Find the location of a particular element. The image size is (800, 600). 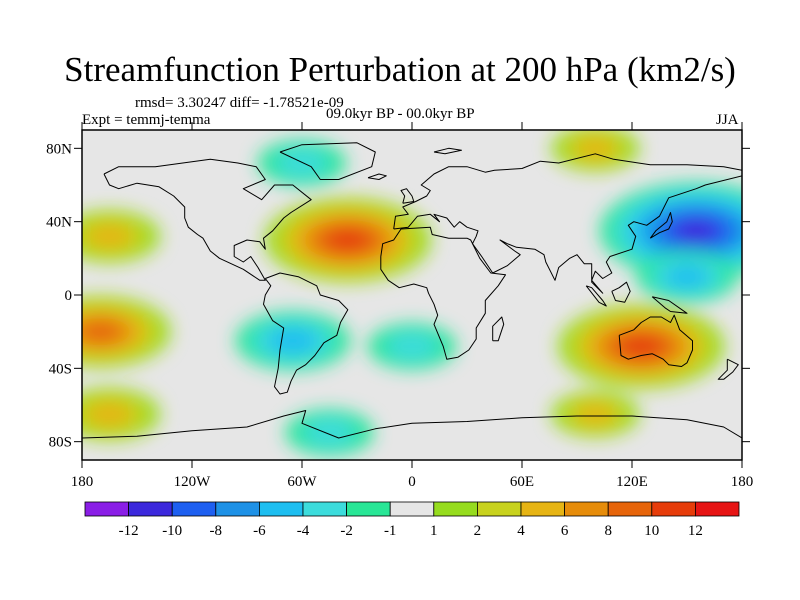

season-label: JJA is located at coordinates (727, 120).